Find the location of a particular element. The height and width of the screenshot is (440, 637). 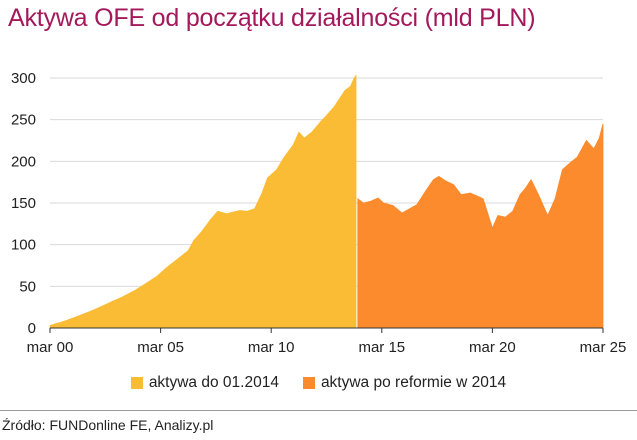

y-tick-label: 150 is located at coordinates (23, 203).